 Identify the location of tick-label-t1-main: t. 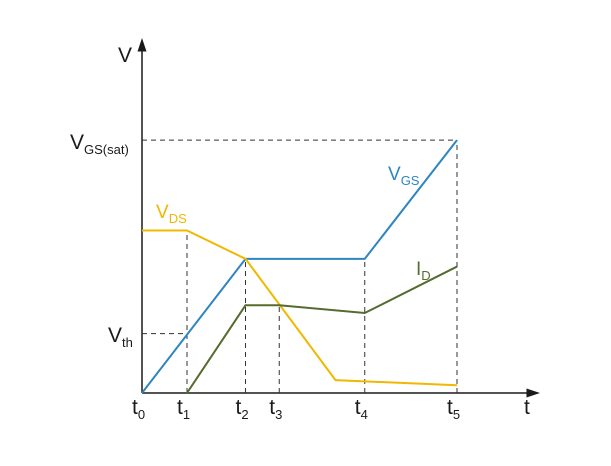
(180, 407).